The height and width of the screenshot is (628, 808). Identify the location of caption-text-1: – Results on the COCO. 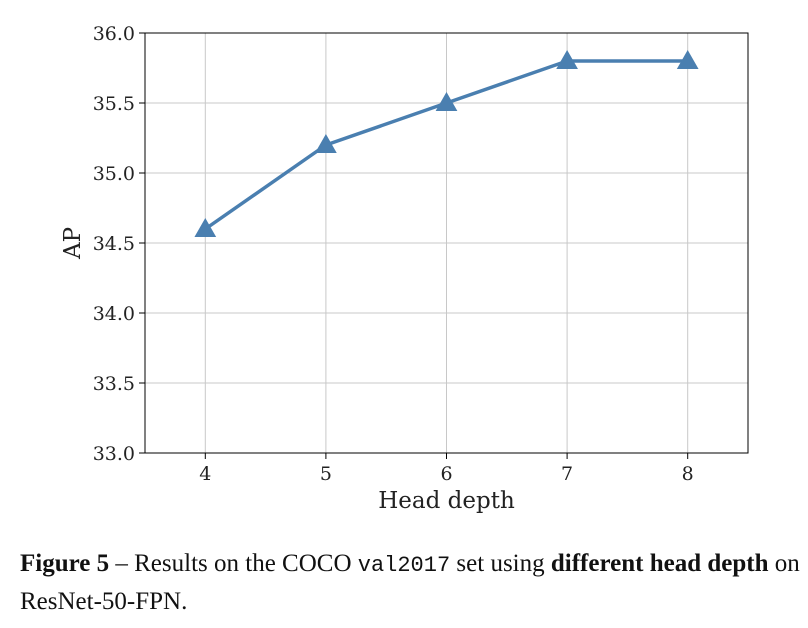
(233, 563).